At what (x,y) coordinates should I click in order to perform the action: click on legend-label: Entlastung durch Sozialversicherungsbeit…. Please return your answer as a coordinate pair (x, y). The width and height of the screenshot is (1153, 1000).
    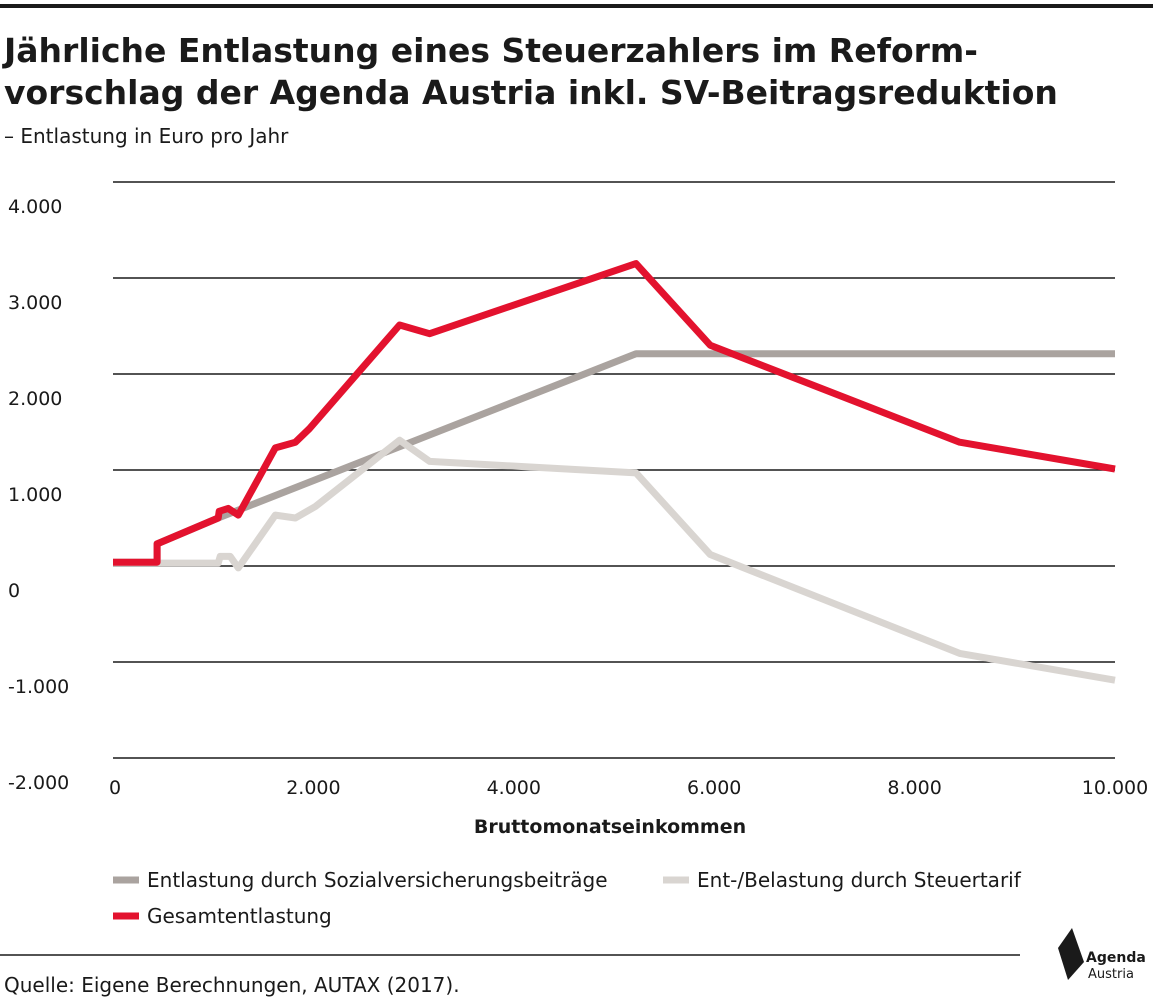
    Looking at the image, I should click on (377, 880).